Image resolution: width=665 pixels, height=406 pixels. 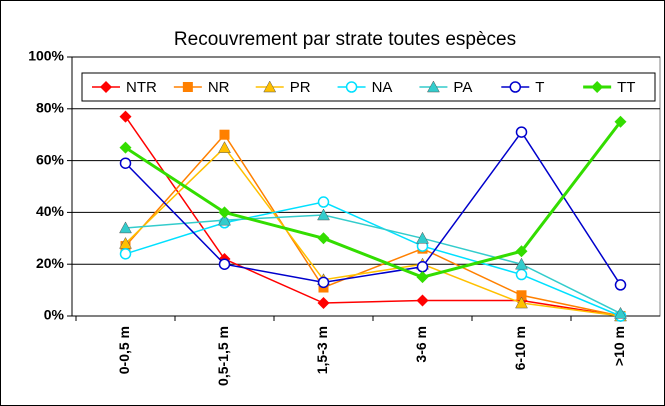 What do you see at coordinates (462, 87) in the screenshot?
I see `legend-label: PA` at bounding box center [462, 87].